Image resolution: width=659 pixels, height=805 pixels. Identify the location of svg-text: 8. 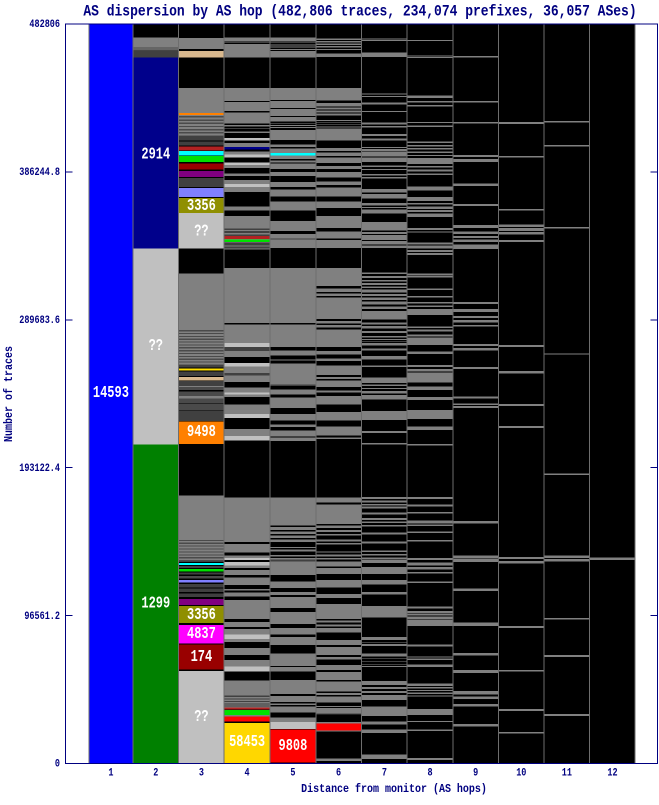
(429, 773).